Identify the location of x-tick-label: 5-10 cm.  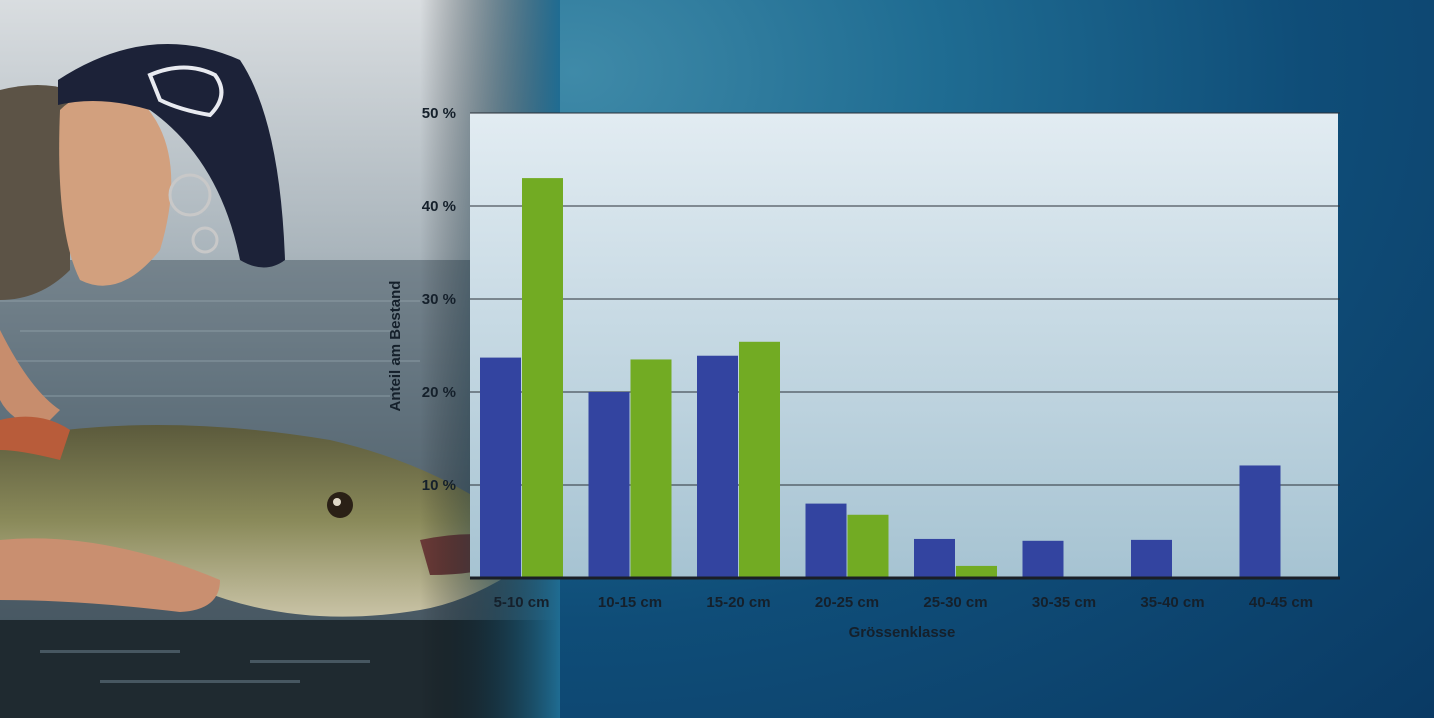
(522, 602).